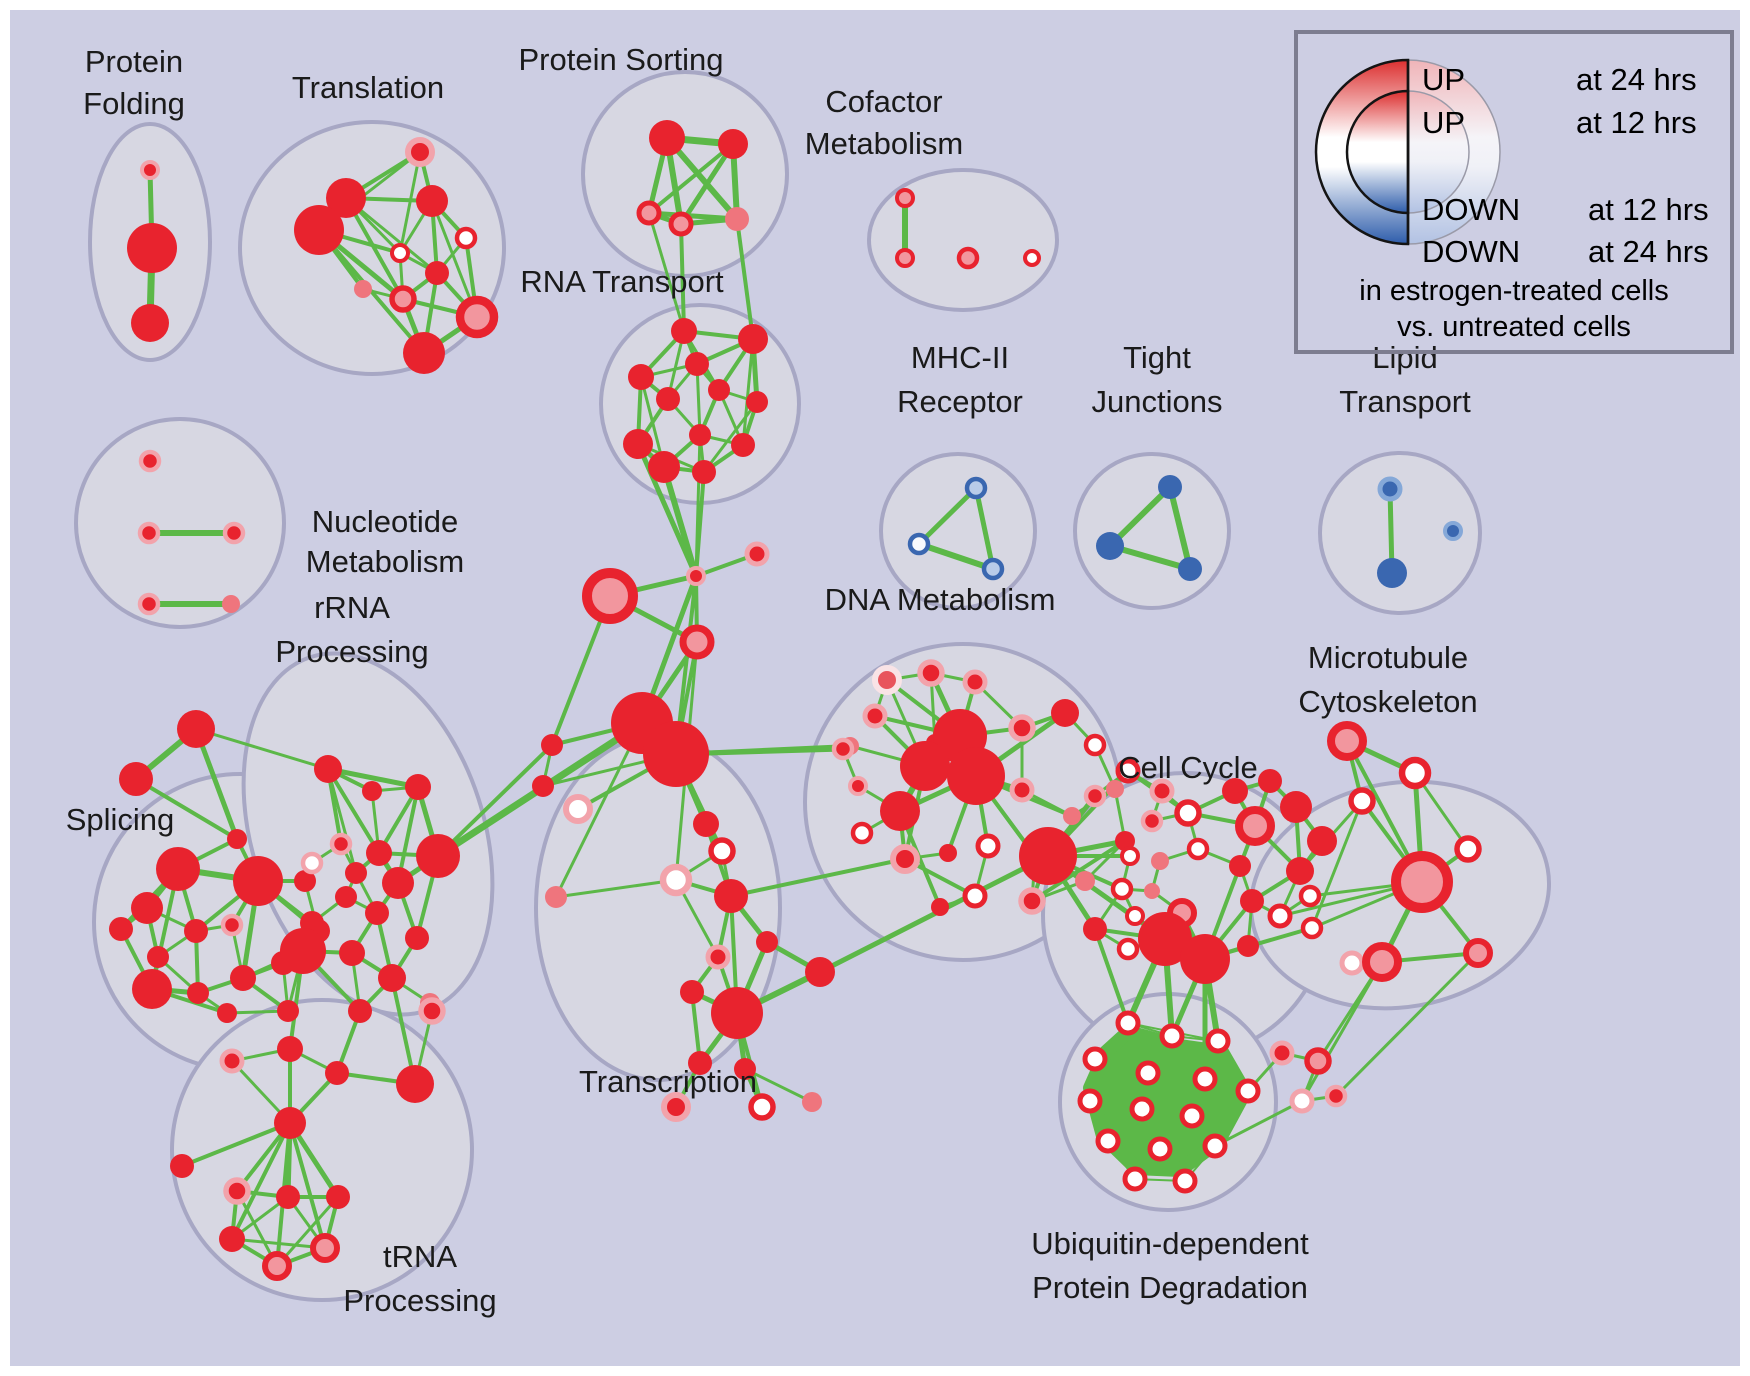  What do you see at coordinates (1438, 152) in the screenshot?
I see `legend-glyph-inner-right` at bounding box center [1438, 152].